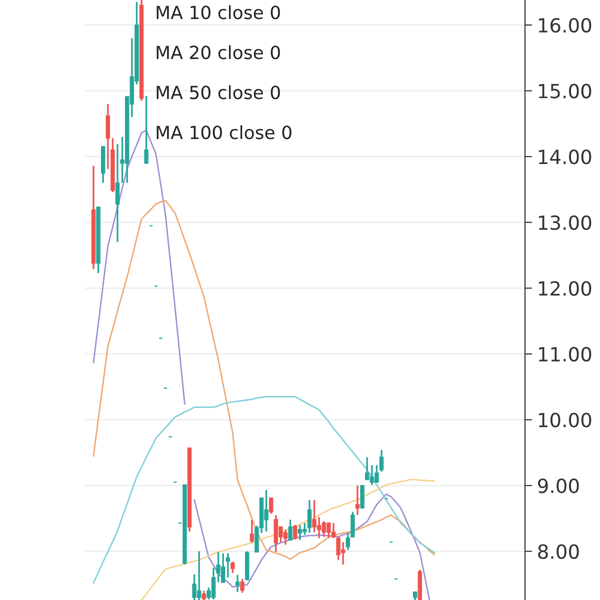  What do you see at coordinates (565, 288) in the screenshot?
I see `y-tick-label: 12.00` at bounding box center [565, 288].